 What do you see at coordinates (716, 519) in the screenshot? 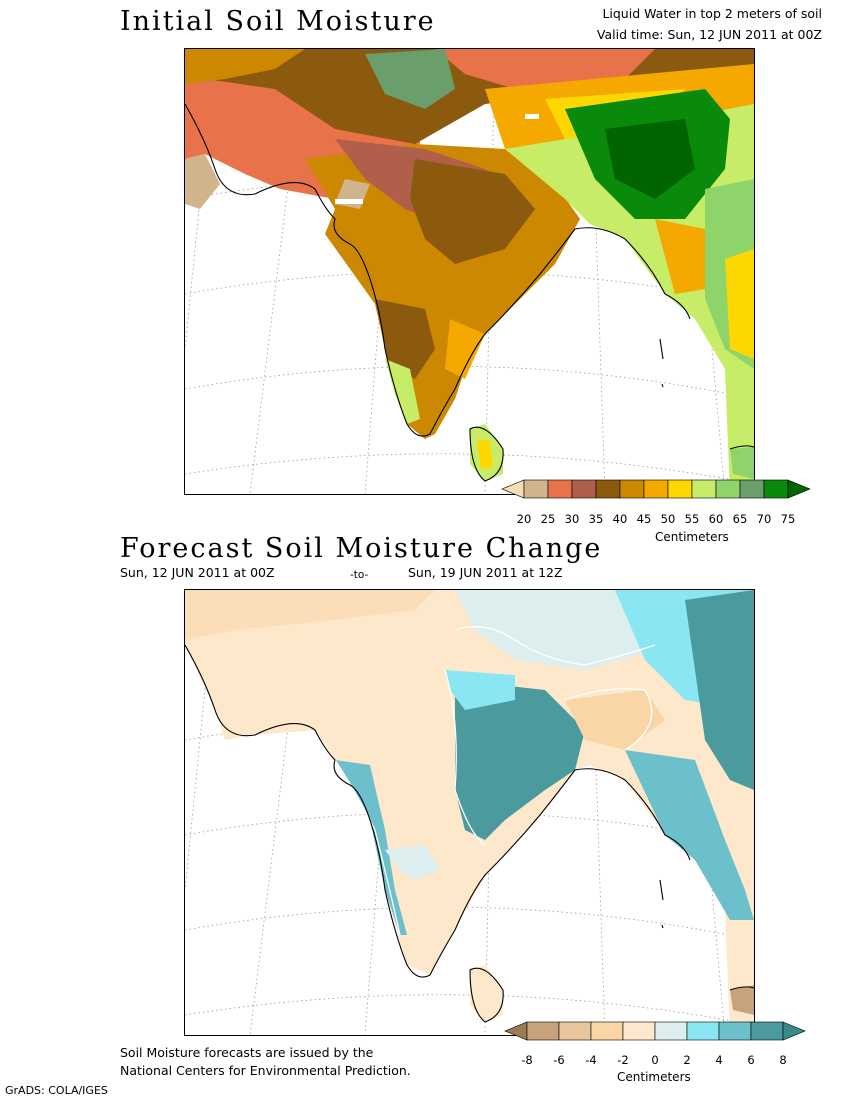
I see `colorbar-tick-label: 60` at bounding box center [716, 519].